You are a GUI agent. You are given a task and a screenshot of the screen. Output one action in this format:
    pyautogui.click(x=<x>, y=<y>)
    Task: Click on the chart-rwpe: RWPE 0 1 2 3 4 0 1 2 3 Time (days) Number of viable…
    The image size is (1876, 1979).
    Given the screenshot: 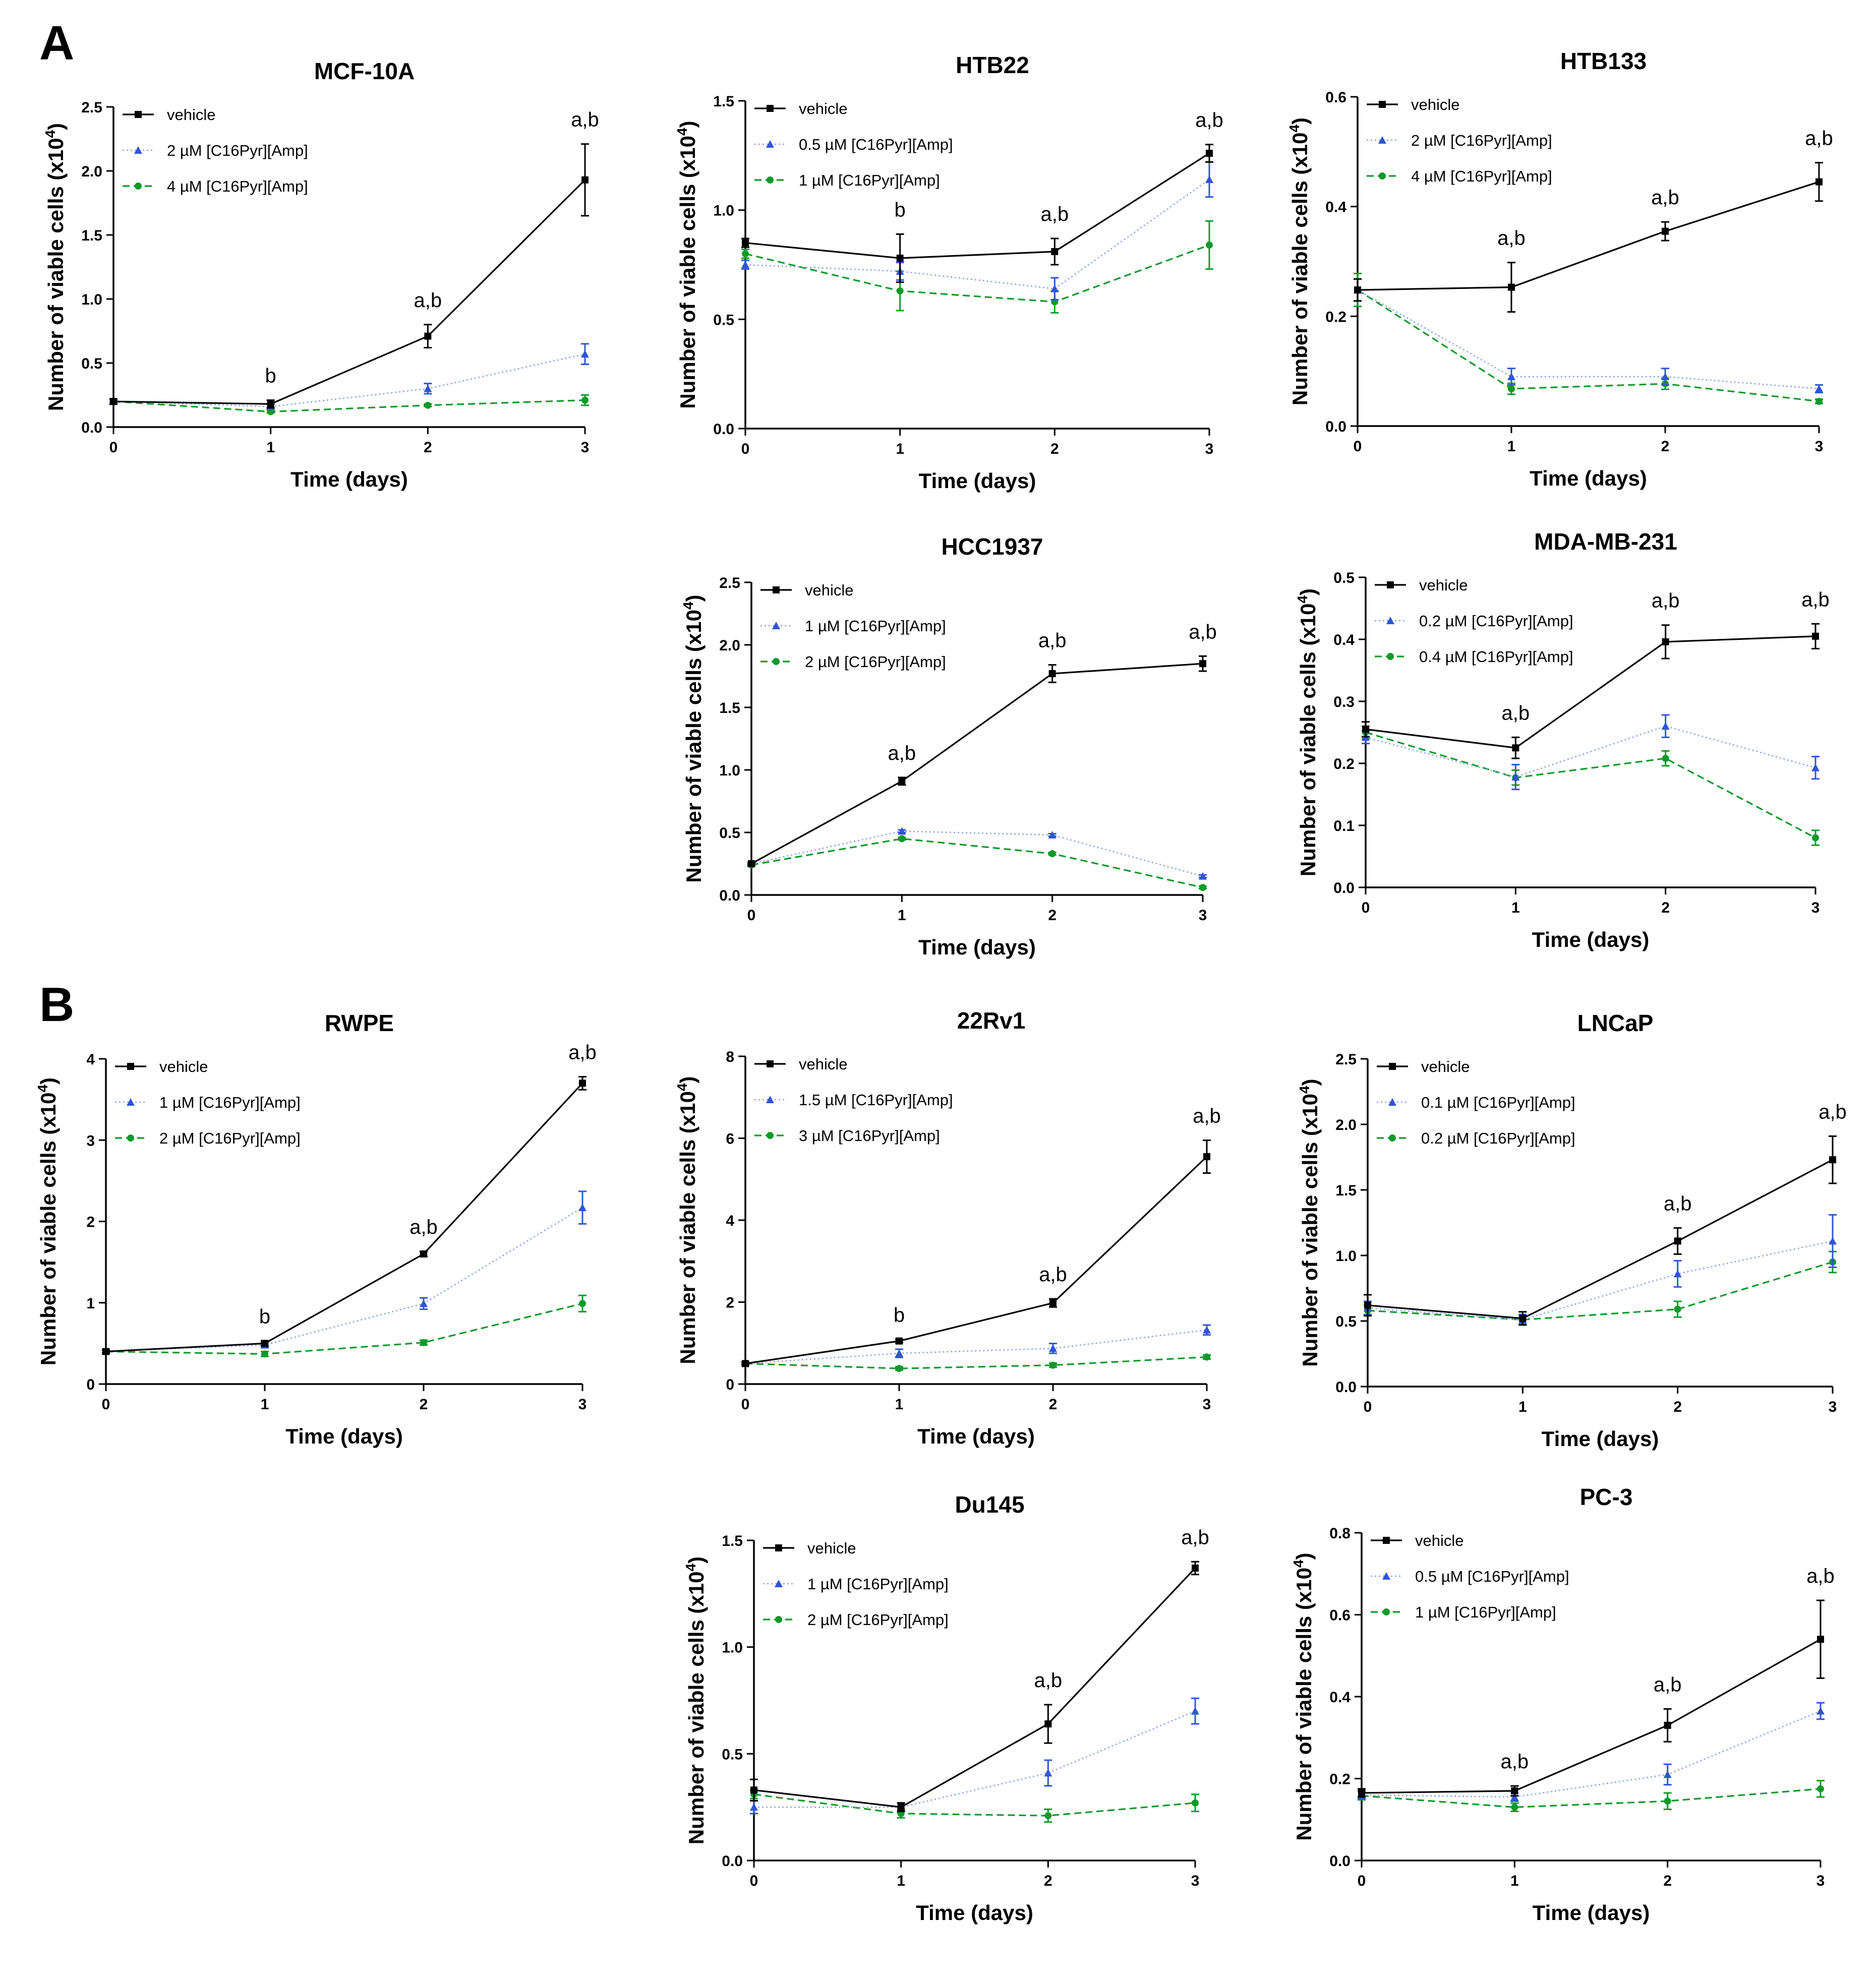 What is the action you would take?
    pyautogui.click(x=316, y=1229)
    